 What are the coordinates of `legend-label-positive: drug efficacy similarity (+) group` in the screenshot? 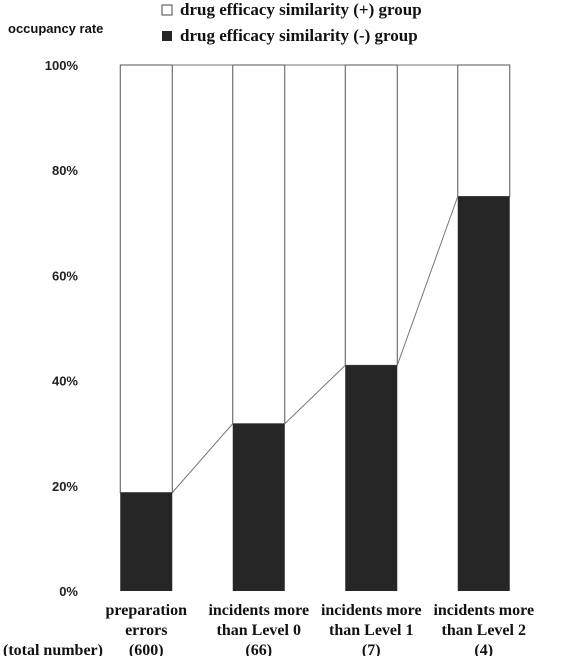 It's located at (301, 9).